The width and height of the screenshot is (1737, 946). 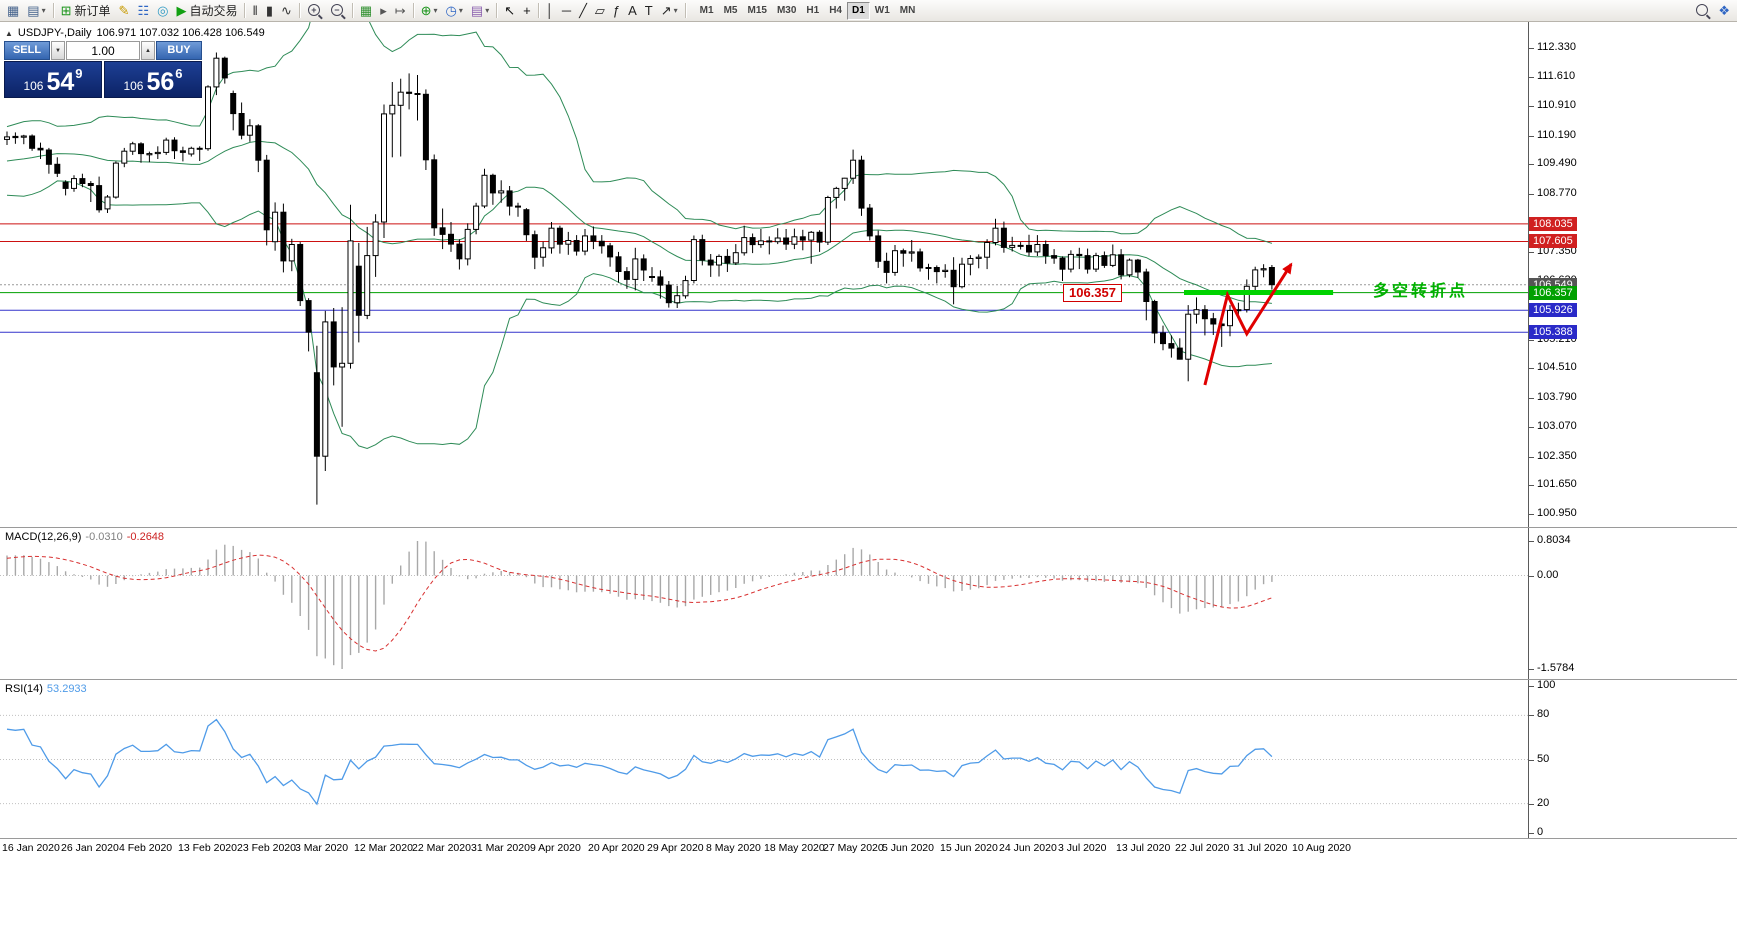 I want to click on timeframe-button-m5: M5, so click(x=731, y=11).